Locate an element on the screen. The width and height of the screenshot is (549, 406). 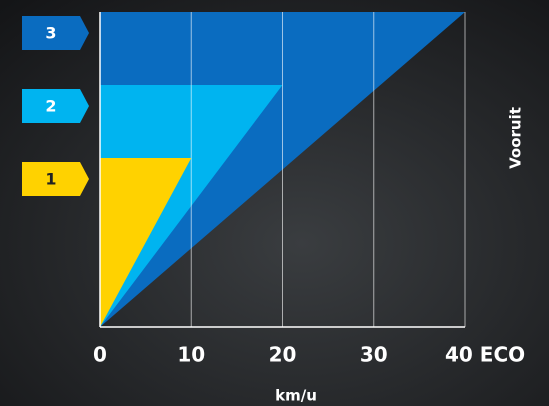
x-tick-label: 0 is located at coordinates (100, 355).